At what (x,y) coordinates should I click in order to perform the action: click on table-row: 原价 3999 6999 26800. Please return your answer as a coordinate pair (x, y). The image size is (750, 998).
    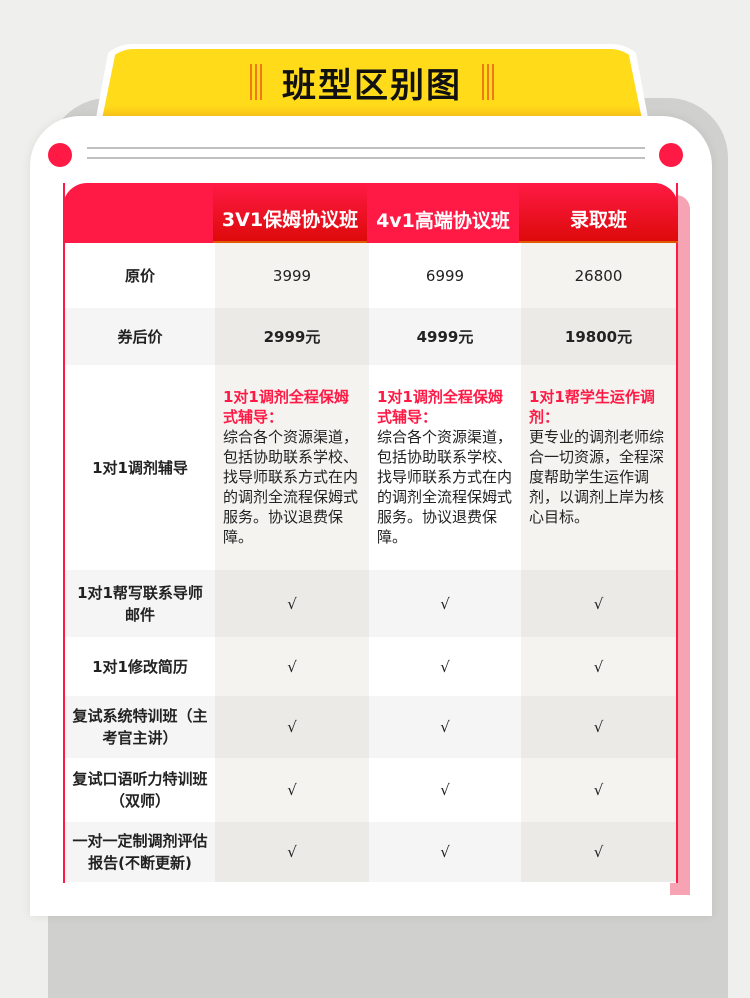
    Looking at the image, I should click on (370, 275).